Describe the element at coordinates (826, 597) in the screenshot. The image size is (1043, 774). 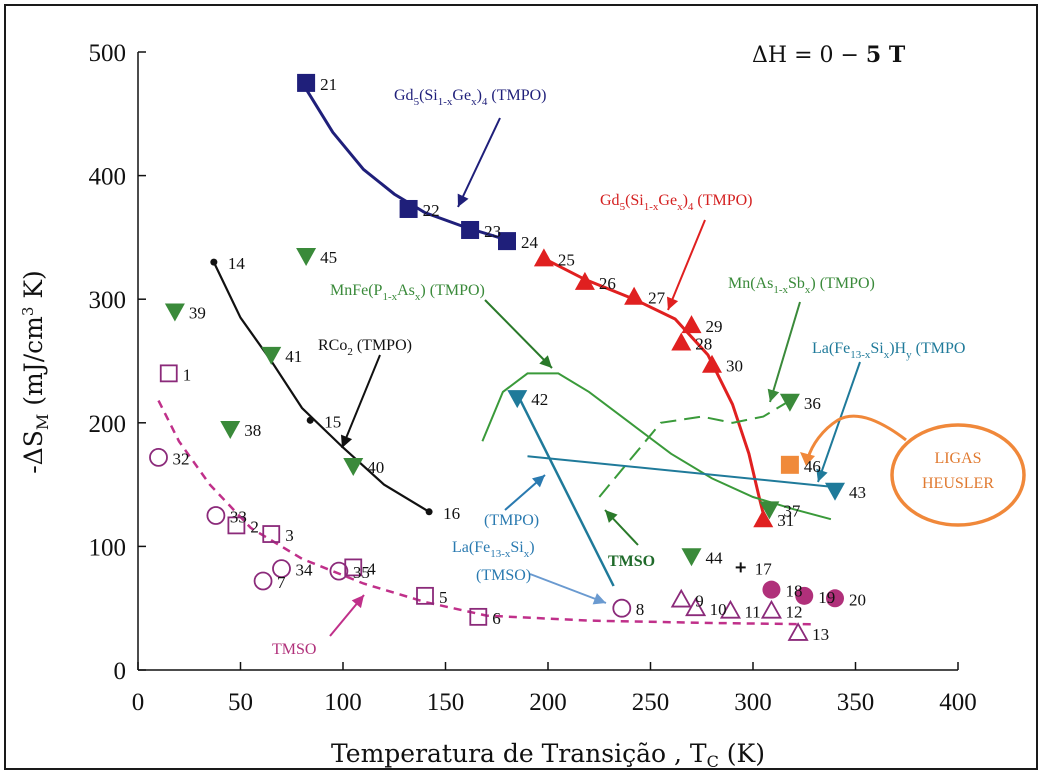
I see `point-label-19: 19` at that location.